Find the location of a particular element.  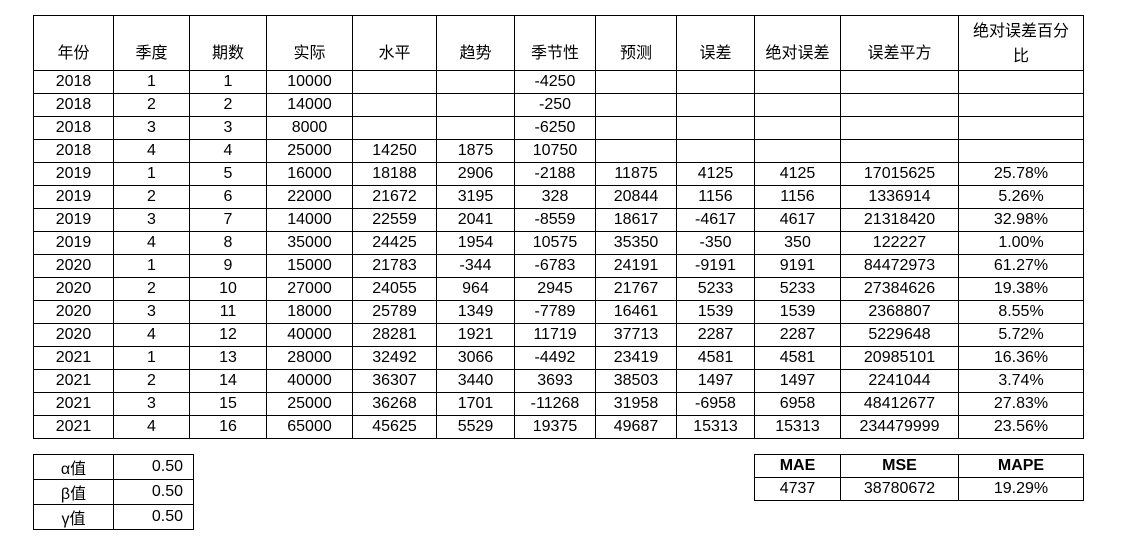

cell-r2-c6 is located at coordinates (475, 105).